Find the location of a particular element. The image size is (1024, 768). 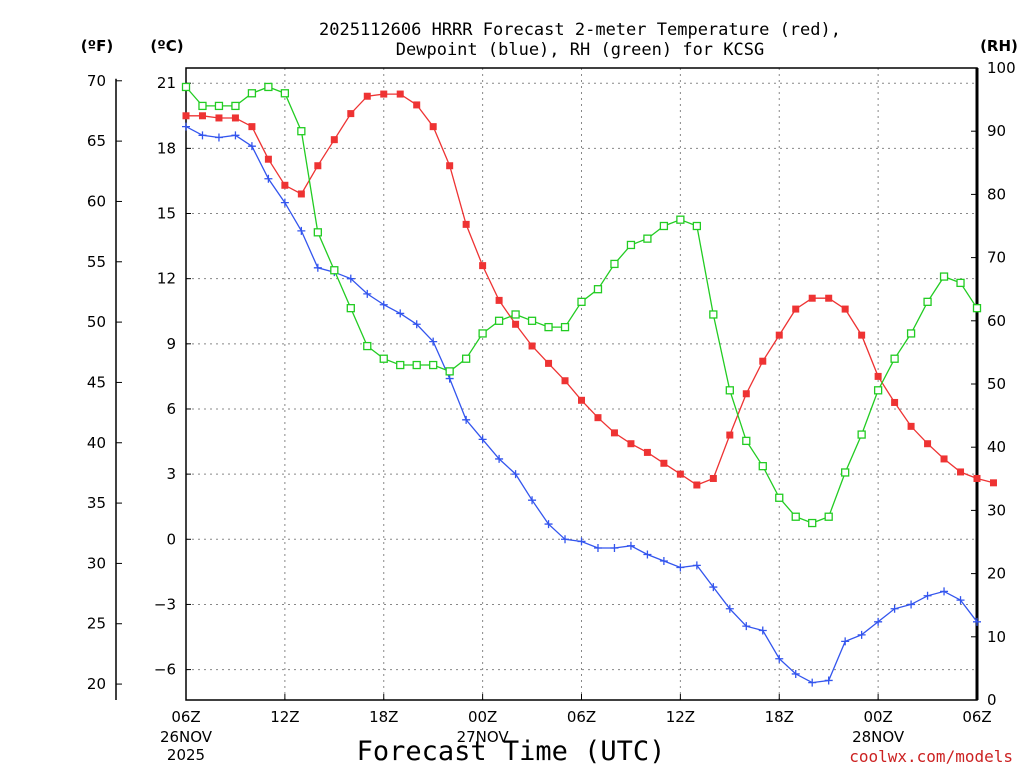

rh-tick-label: 60 is located at coordinates (996, 321).